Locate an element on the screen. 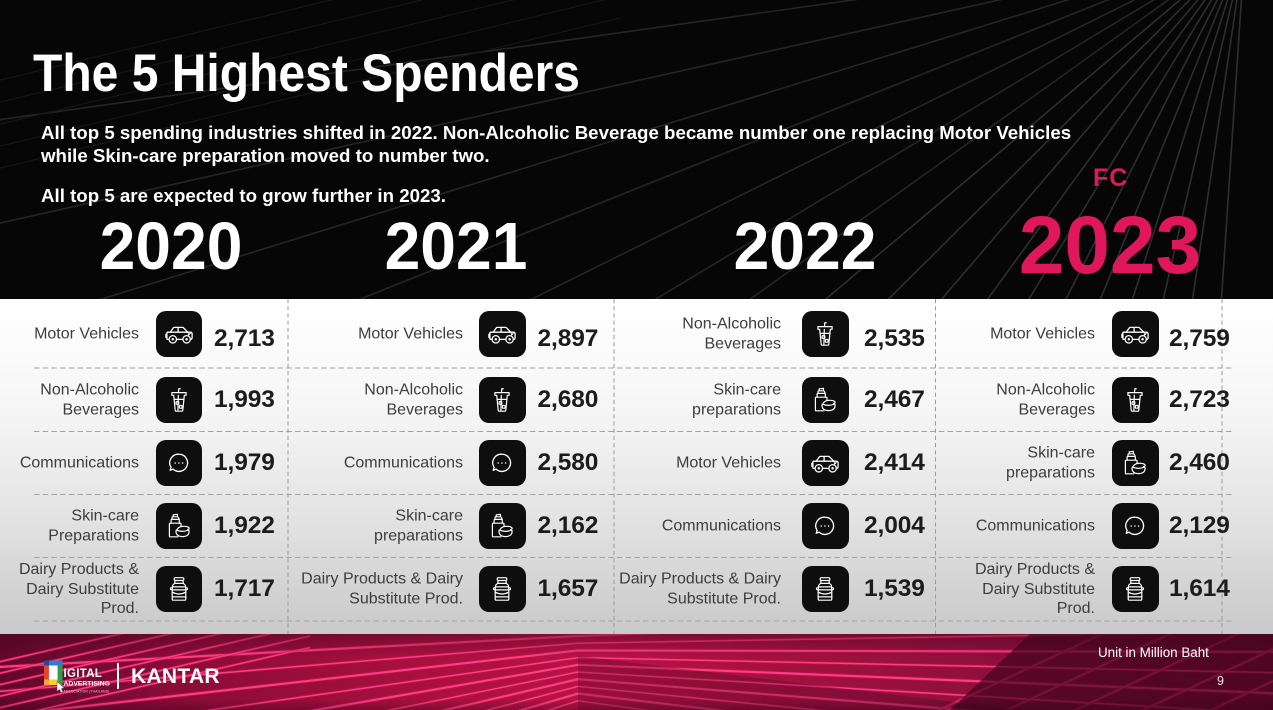 This screenshot has height=710, width=1273. svg-text: IGITAL is located at coordinates (83, 674).